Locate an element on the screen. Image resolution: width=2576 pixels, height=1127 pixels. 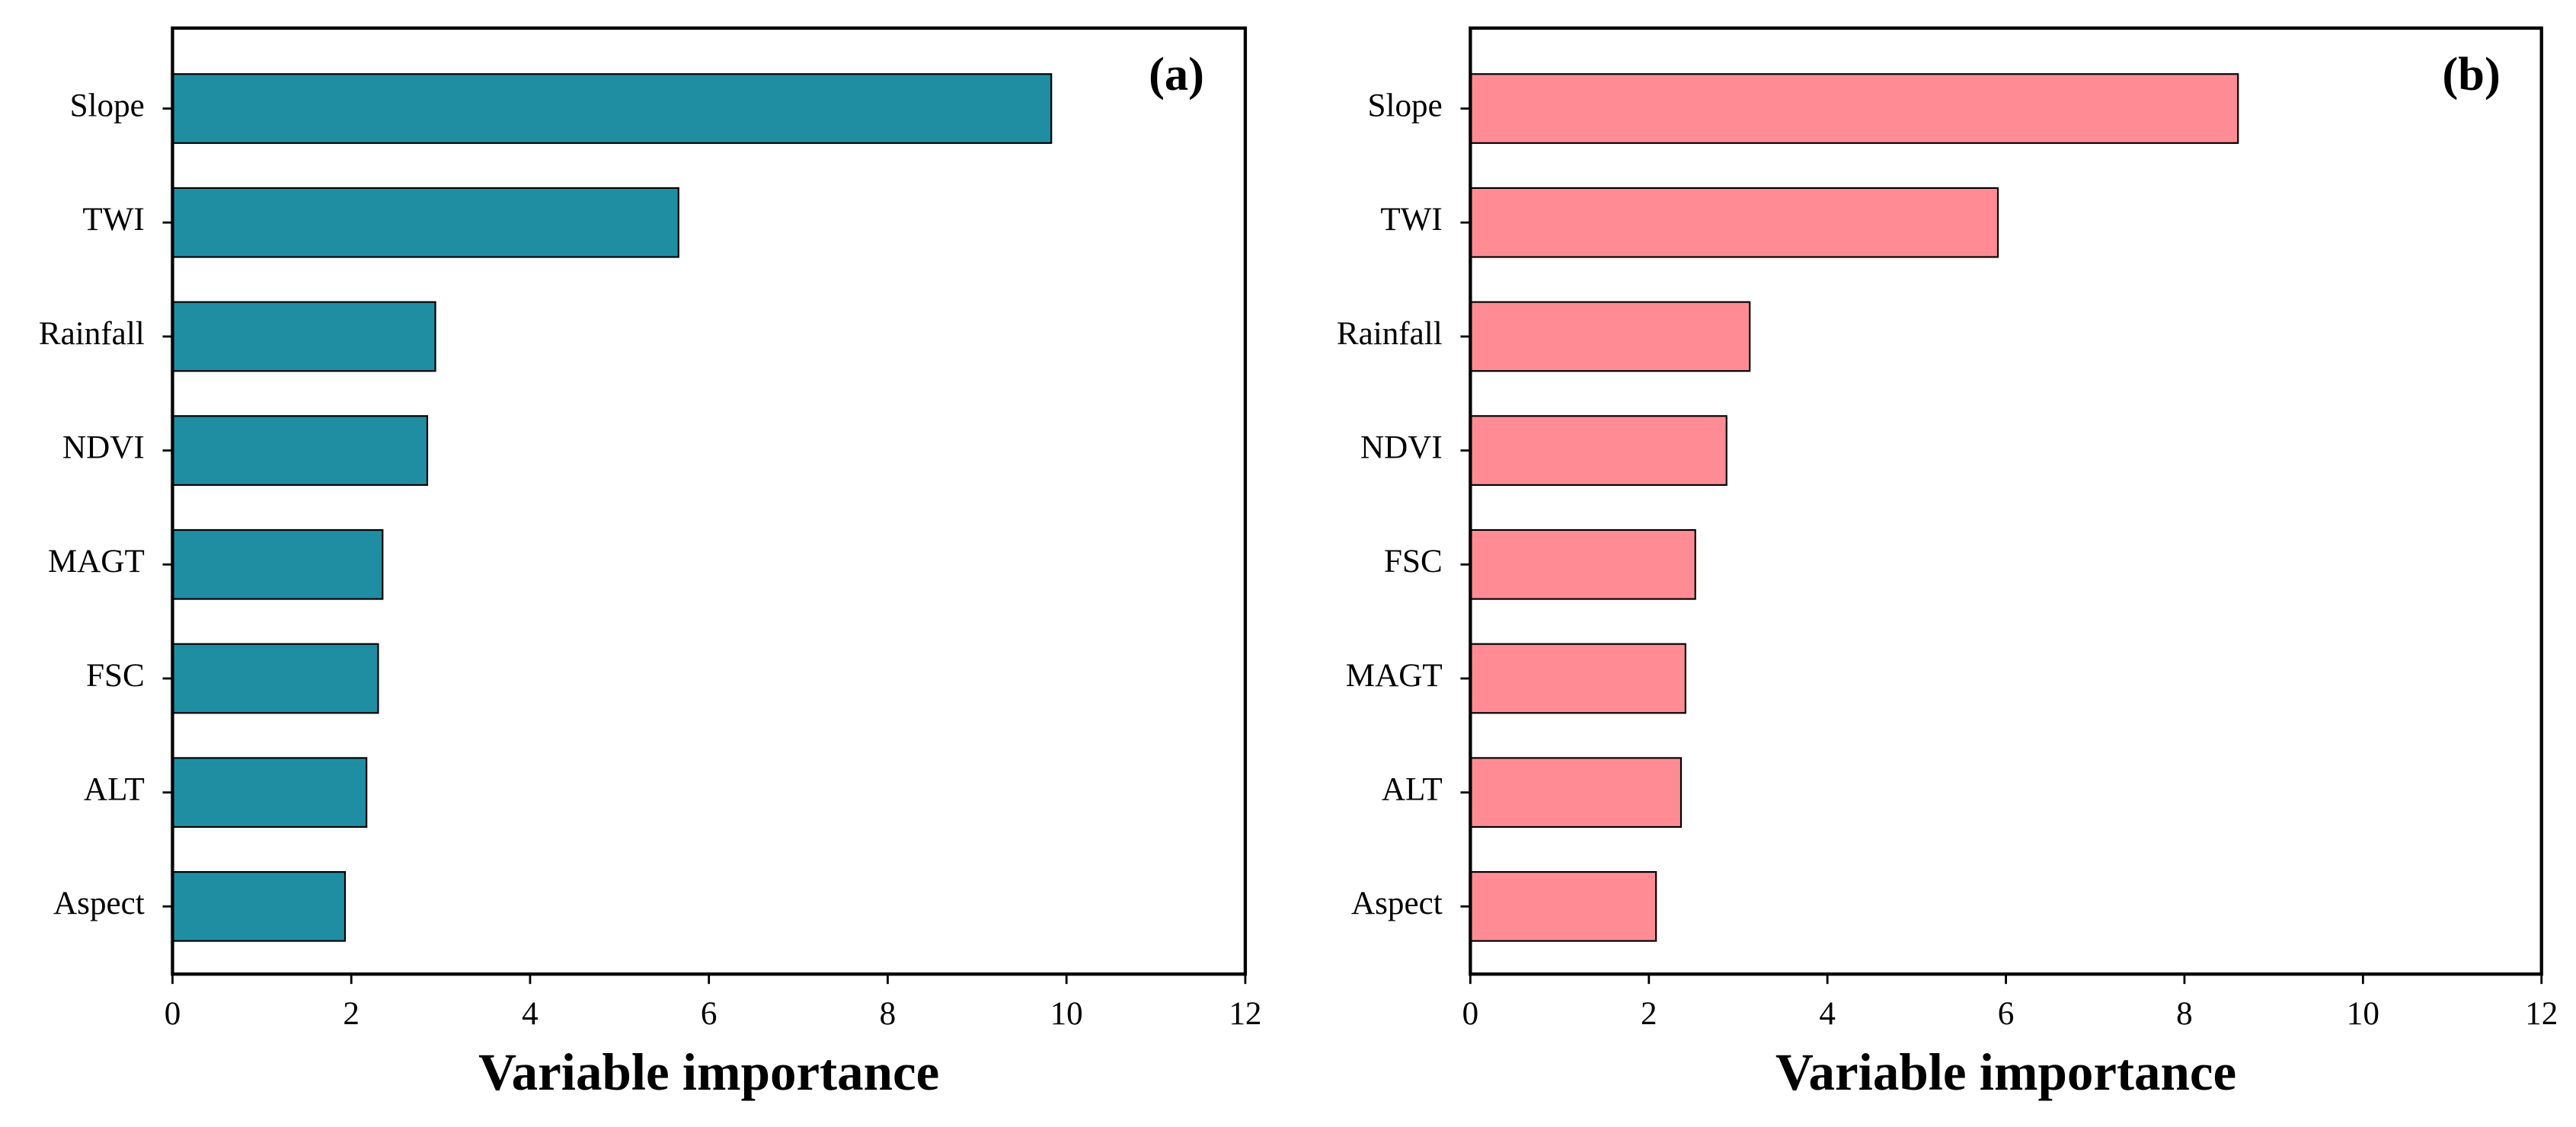
panel-label: (b) is located at coordinates (2471, 74).